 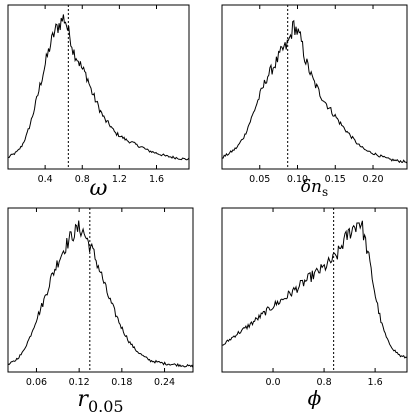 I want to click on omega-xtick-label: 1.2, so click(x=119, y=179).